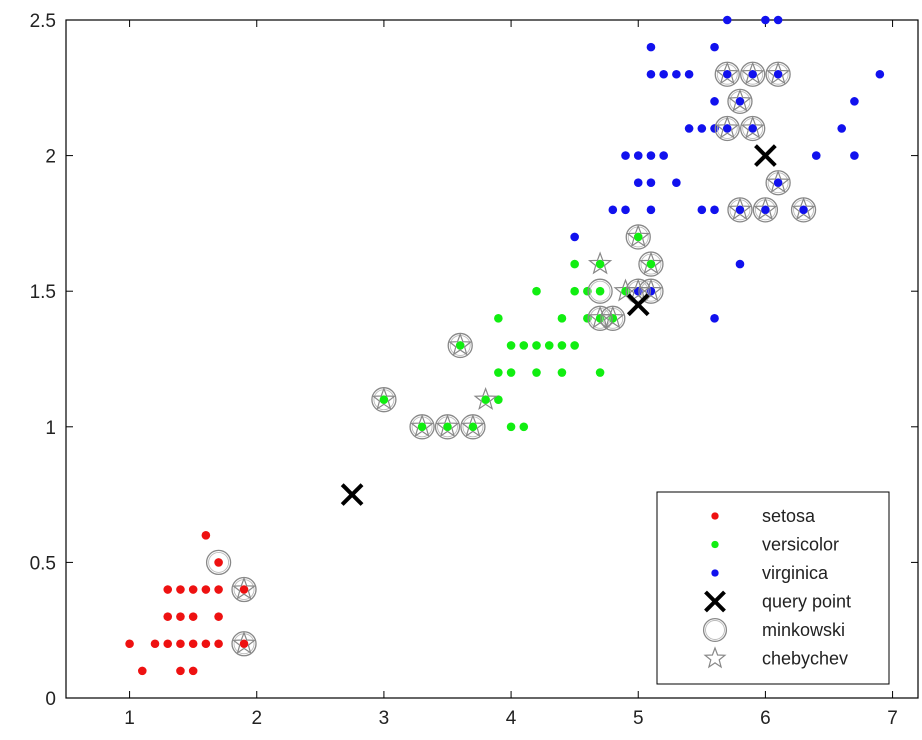 The width and height of the screenshot is (922, 740). What do you see at coordinates (715, 573) in the screenshot?
I see `legend-virginica-marker` at bounding box center [715, 573].